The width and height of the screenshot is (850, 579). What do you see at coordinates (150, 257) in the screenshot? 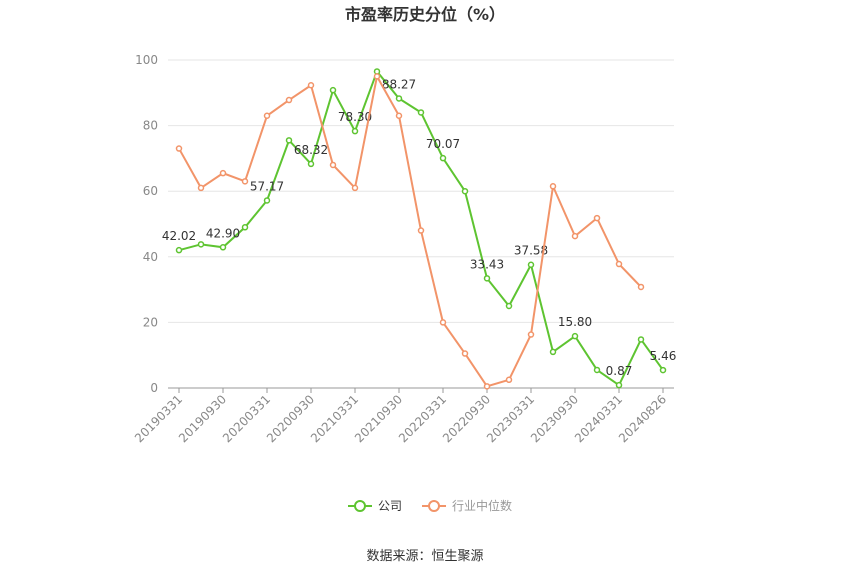
I see `y-tick-label: 40` at bounding box center [150, 257].